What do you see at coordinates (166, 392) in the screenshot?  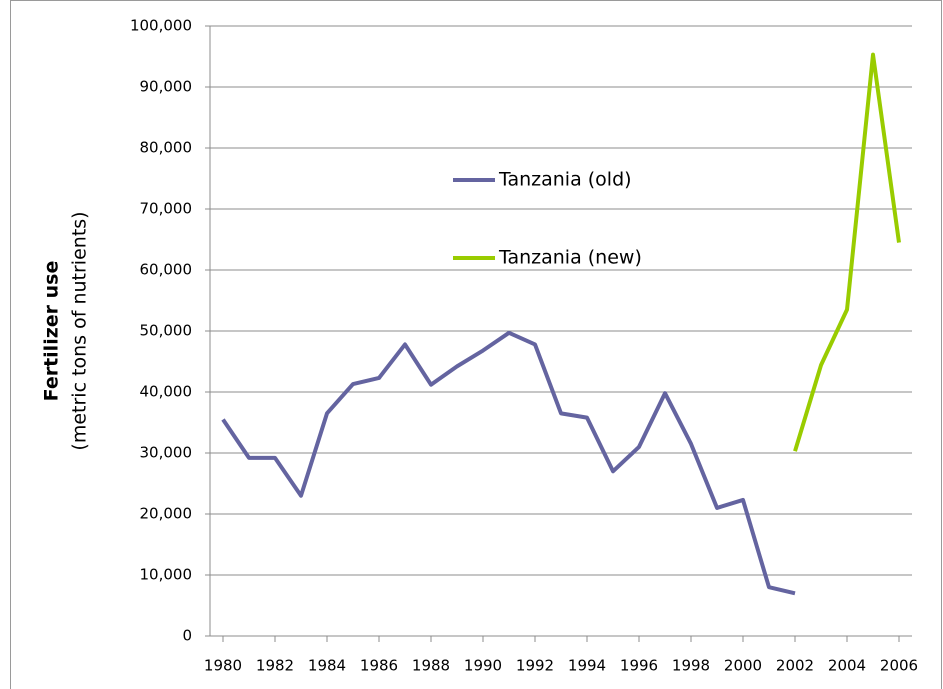 I see `y-tick-label: 40,000` at bounding box center [166, 392].